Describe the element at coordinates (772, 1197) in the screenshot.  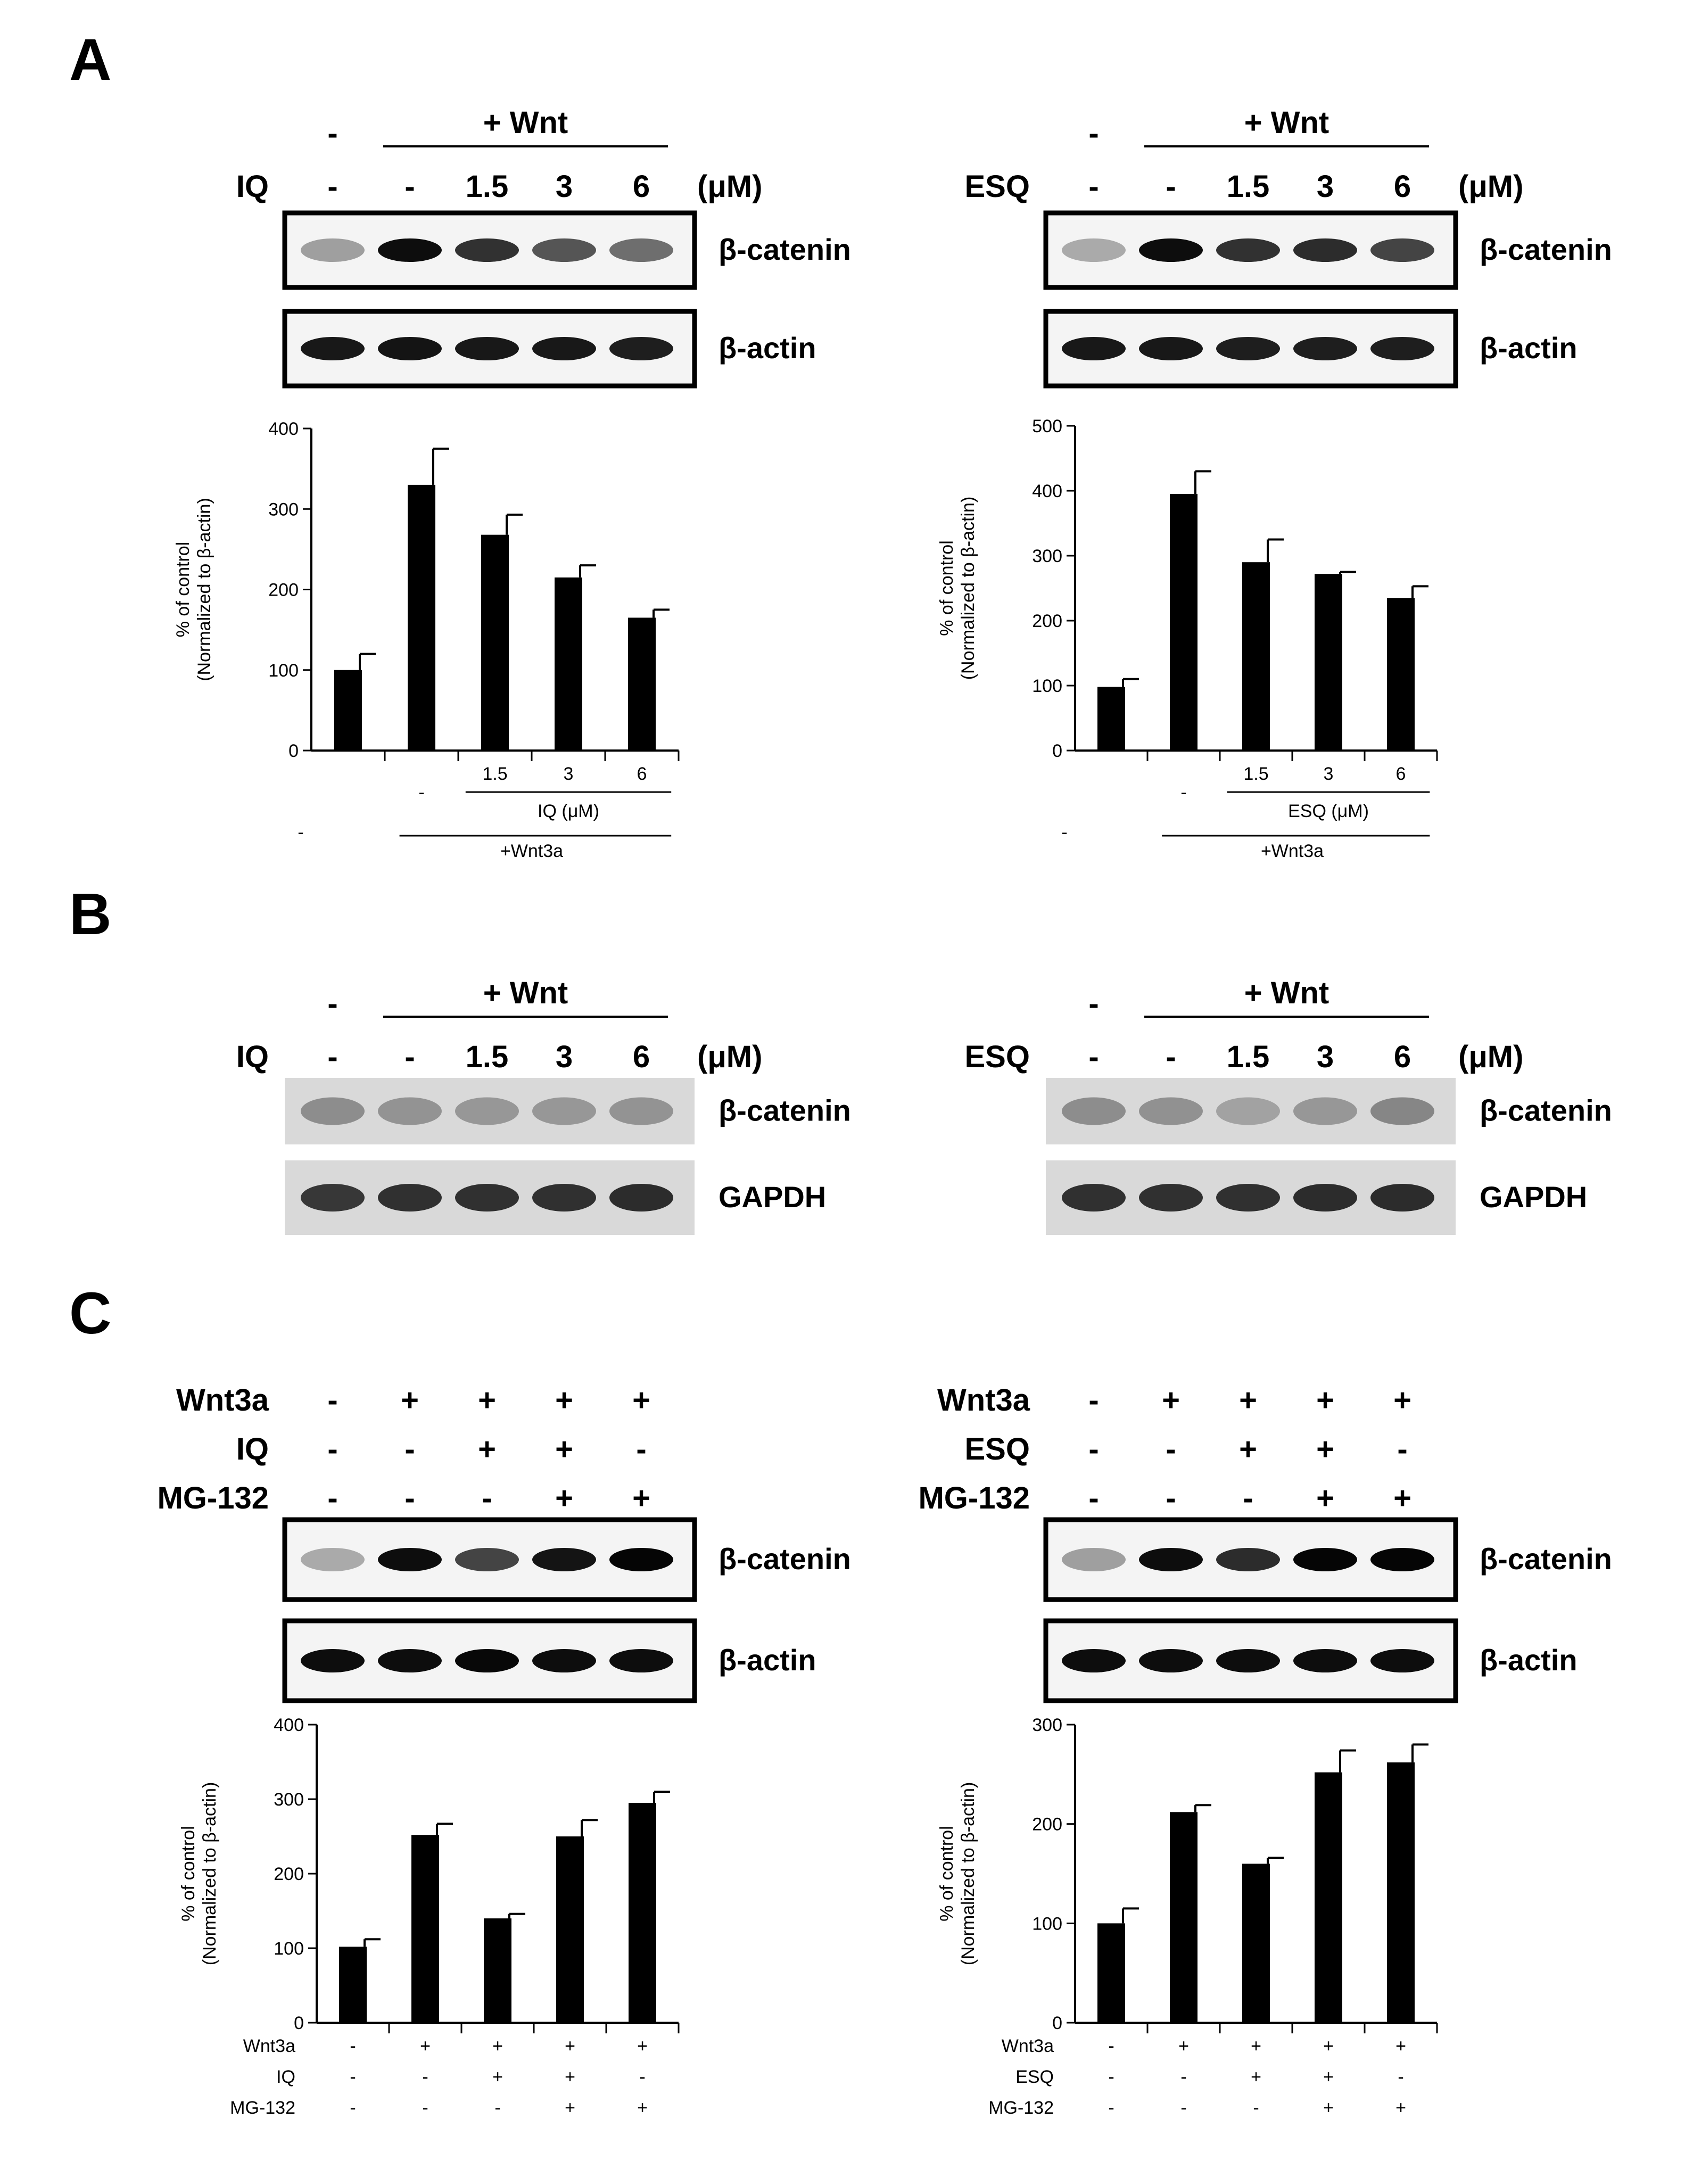
I see `blot-label: GAPDH` at that location.